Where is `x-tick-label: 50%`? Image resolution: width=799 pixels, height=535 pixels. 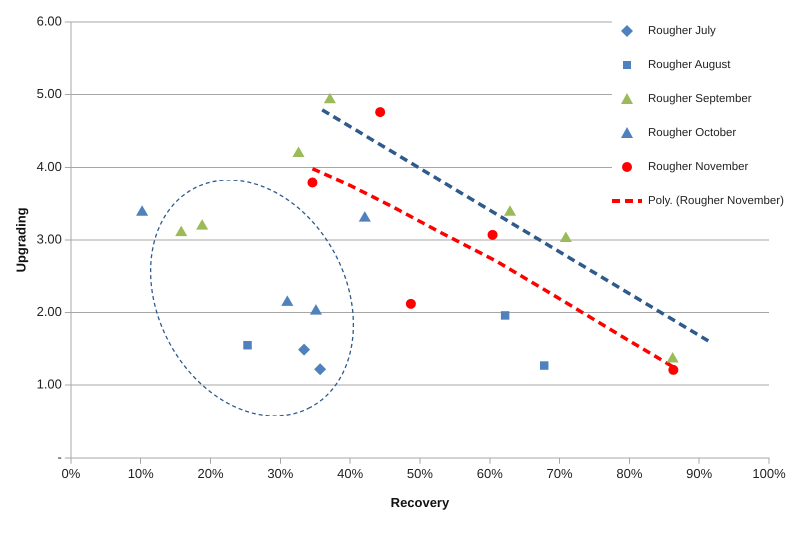
x-tick-label: 50% is located at coordinates (420, 474).